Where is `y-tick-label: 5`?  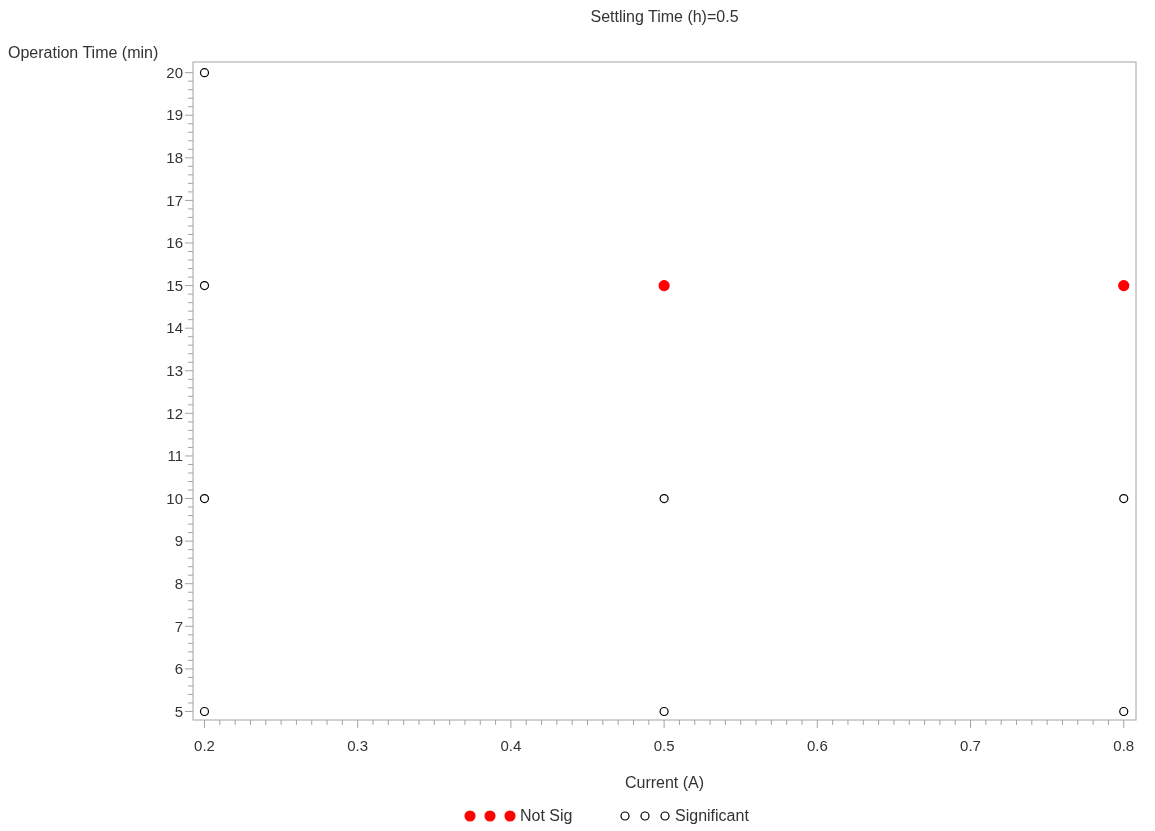
y-tick-label: 5 is located at coordinates (178, 711).